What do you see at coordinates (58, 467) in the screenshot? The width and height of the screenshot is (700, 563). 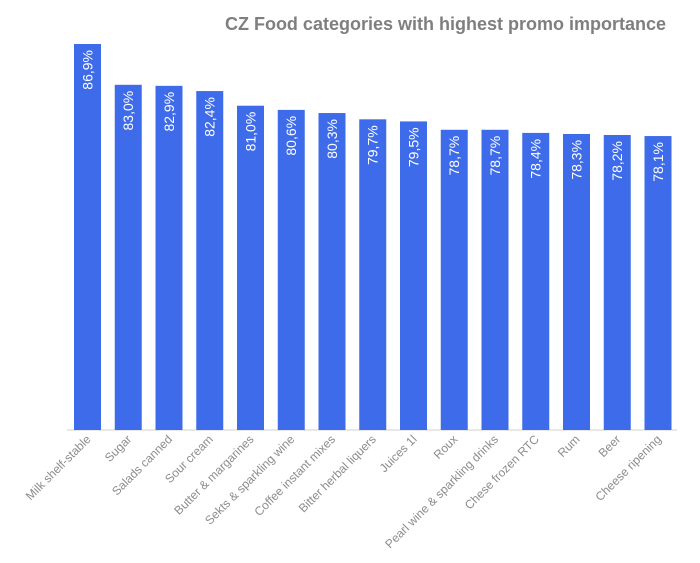 I see `x-tick-label: Milk shelf-stable` at bounding box center [58, 467].